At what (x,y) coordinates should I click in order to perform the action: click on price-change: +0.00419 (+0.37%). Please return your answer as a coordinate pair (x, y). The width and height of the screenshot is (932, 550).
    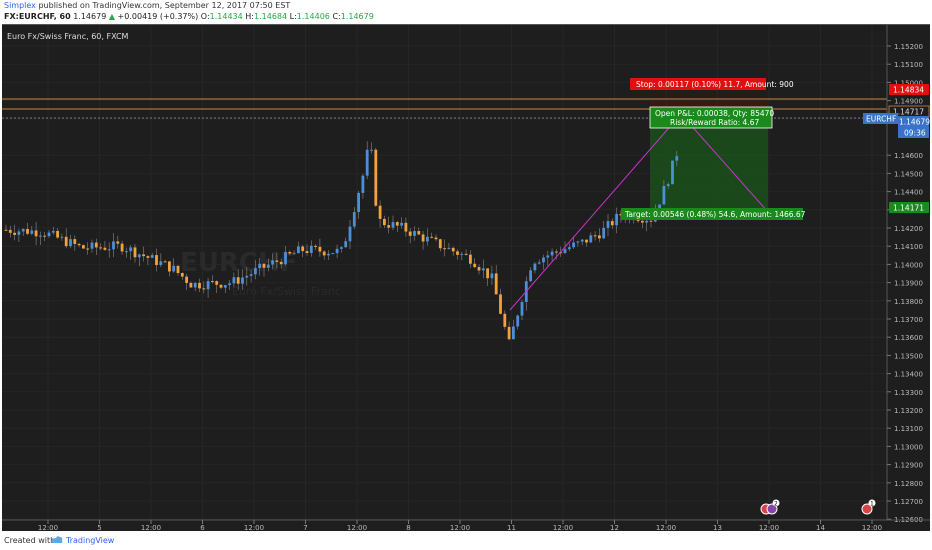
    Looking at the image, I should click on (158, 16).